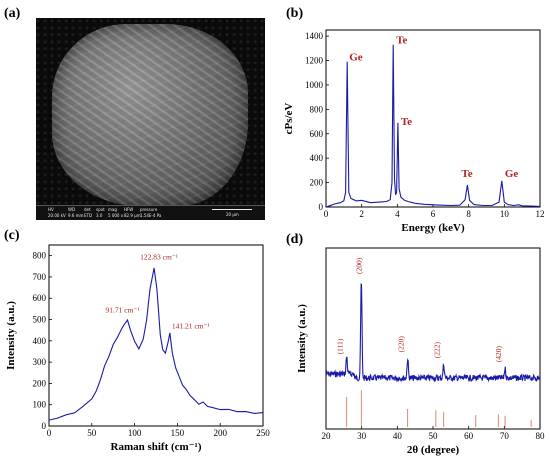  What do you see at coordinates (135, 433) in the screenshot?
I see `x-tick-label: 100` at bounding box center [135, 433].